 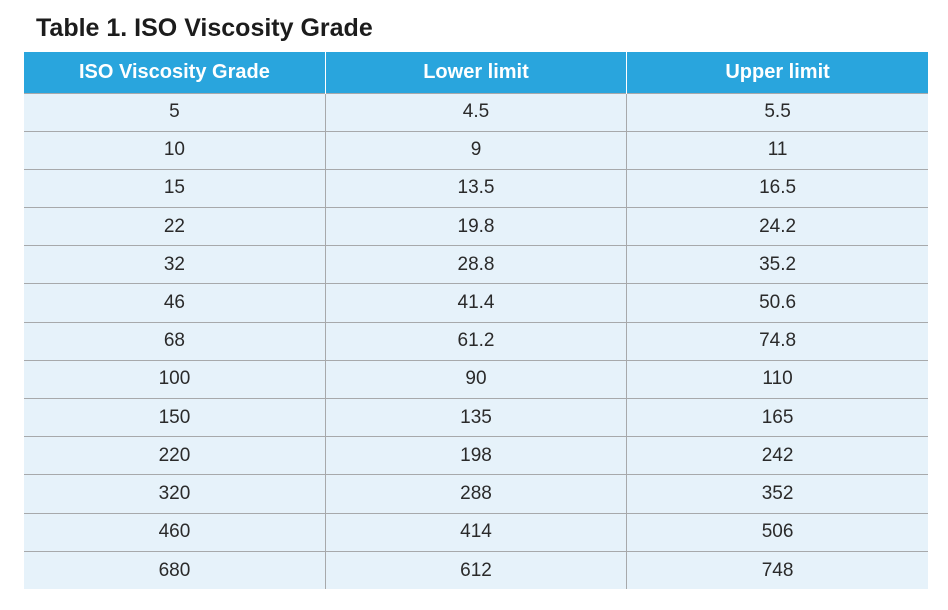 What do you see at coordinates (175, 112) in the screenshot?
I see `cell-grade: 5` at bounding box center [175, 112].